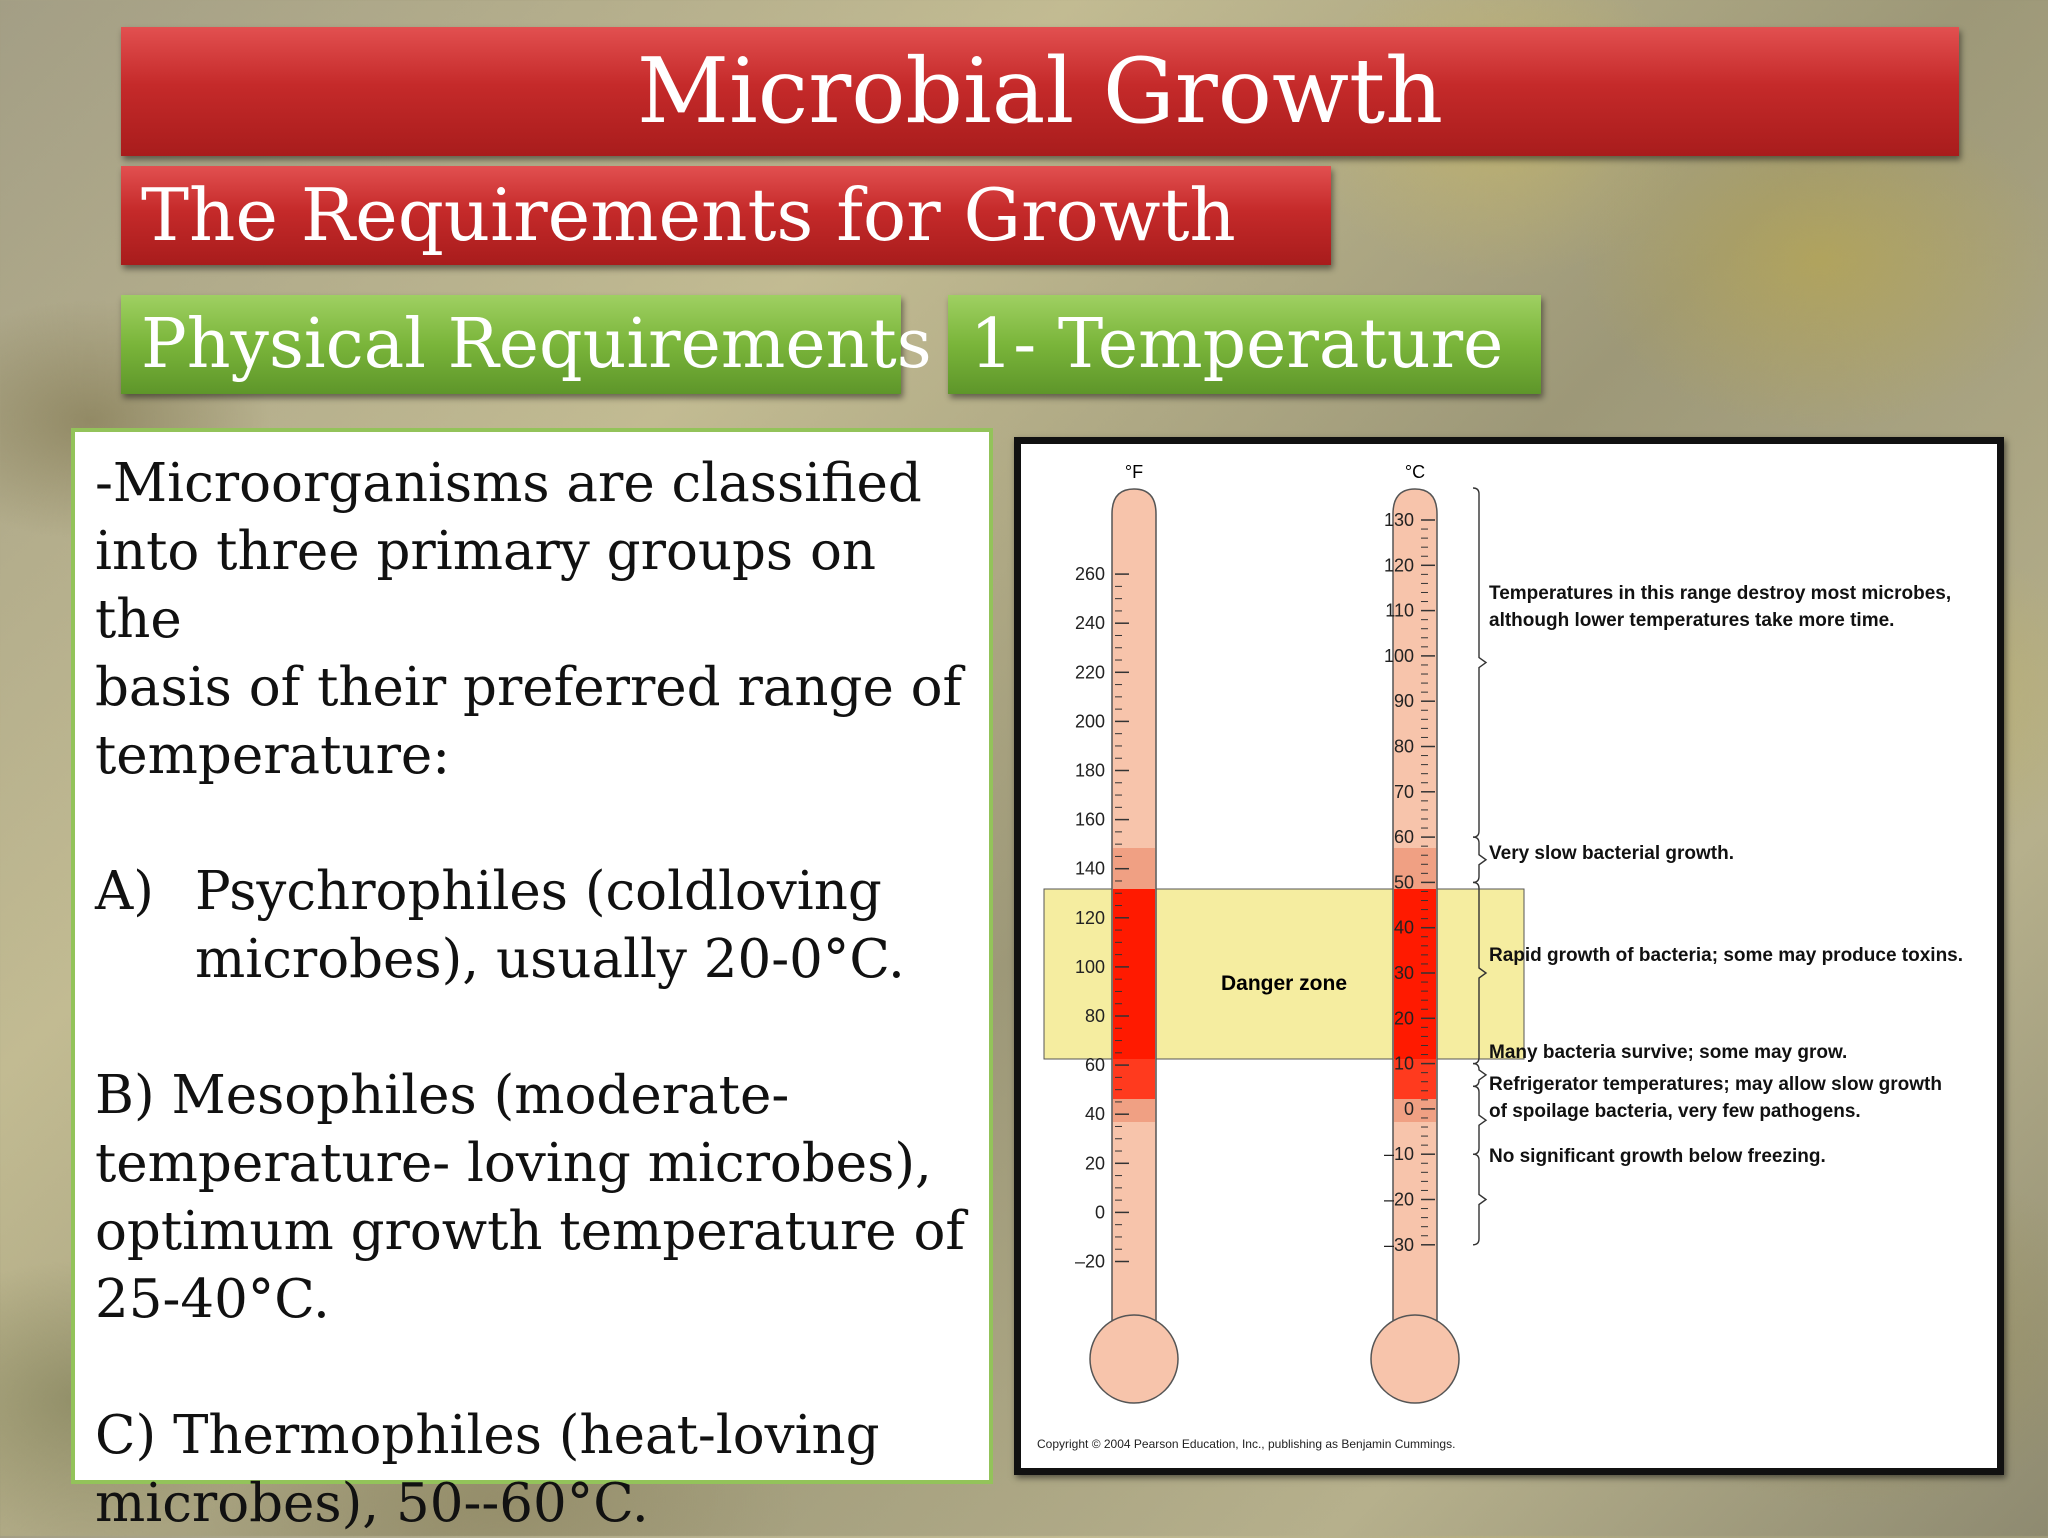  What do you see at coordinates (1095, 1065) in the screenshot?
I see `fahrenheit-tick-label: 60` at bounding box center [1095, 1065].